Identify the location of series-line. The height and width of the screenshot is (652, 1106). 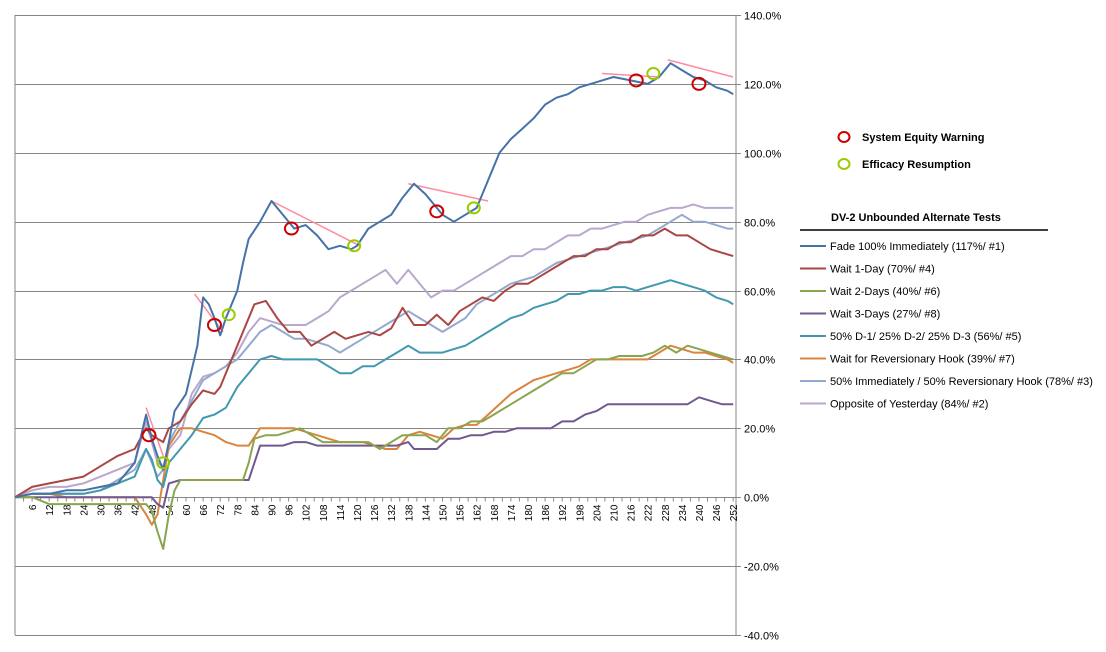
(374, 452).